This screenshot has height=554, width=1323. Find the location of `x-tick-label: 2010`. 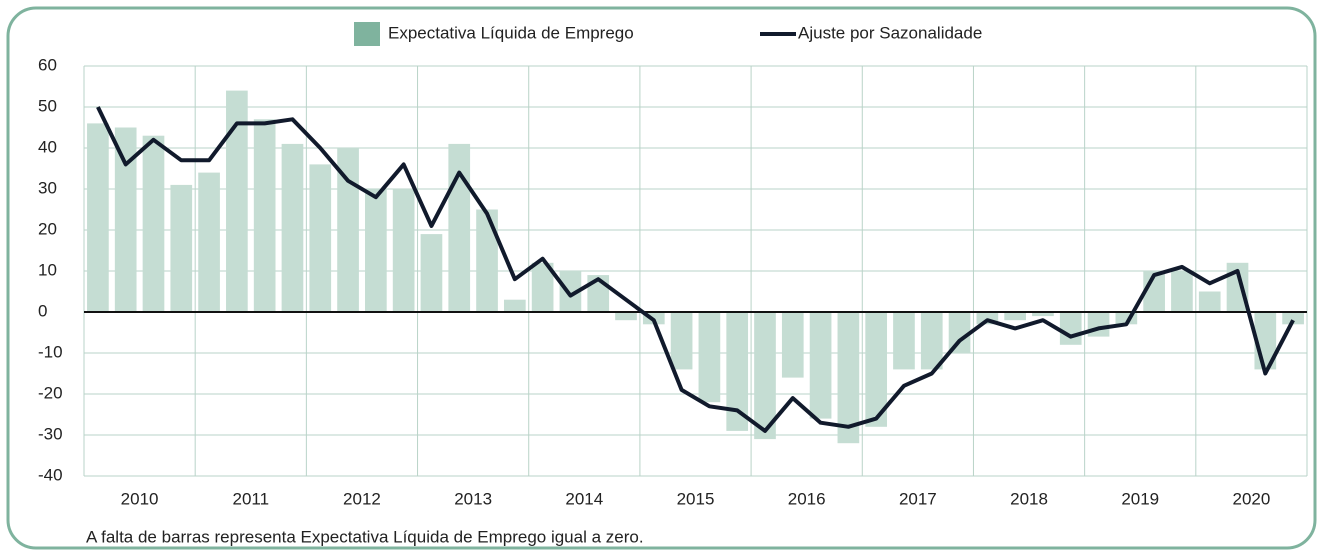

x-tick-label: 2010 is located at coordinates (140, 498).